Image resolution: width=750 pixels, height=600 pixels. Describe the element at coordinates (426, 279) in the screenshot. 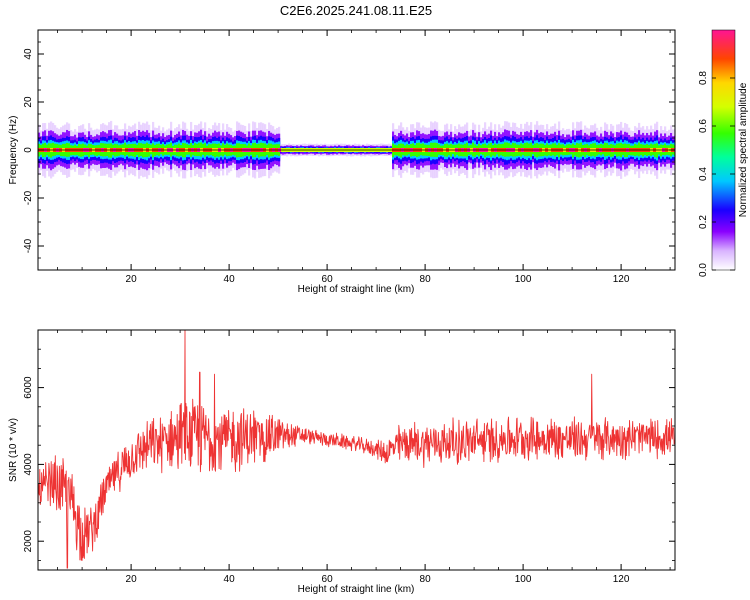

I see `spectrogram-xtick-label: 80` at that location.